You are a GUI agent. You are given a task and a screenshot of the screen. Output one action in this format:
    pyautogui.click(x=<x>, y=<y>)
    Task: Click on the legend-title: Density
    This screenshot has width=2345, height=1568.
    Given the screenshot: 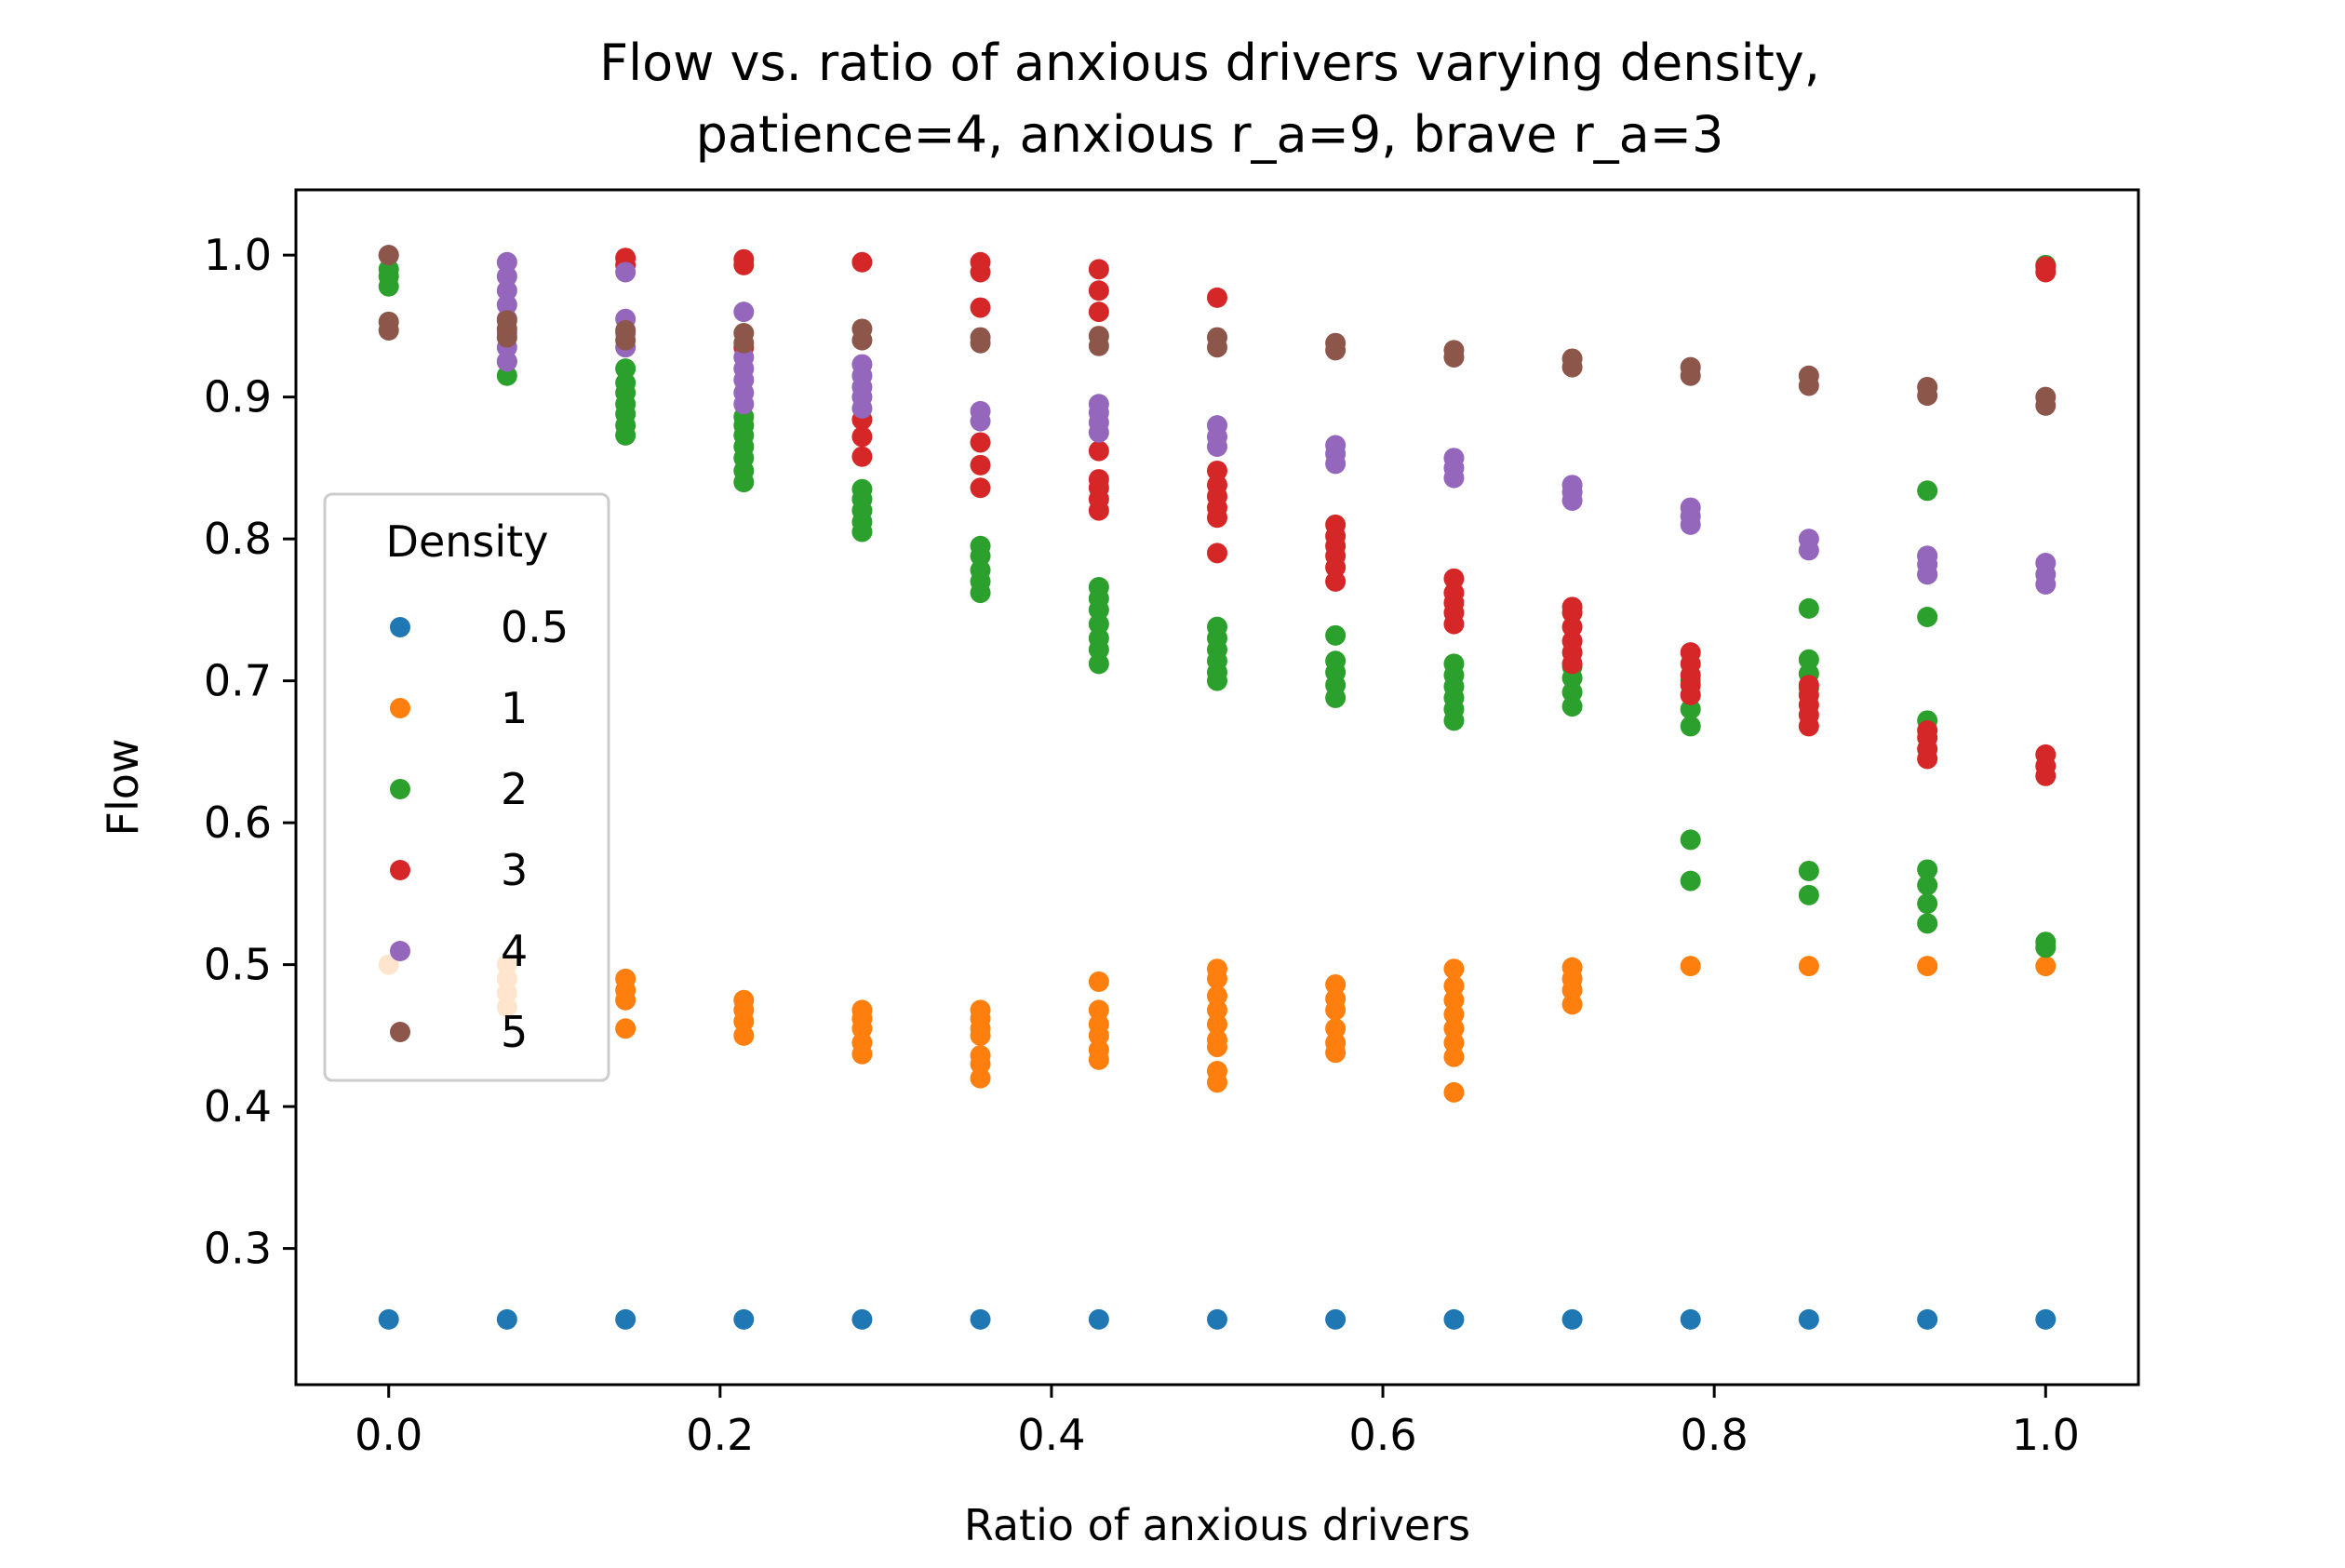 What is the action you would take?
    pyautogui.click(x=467, y=541)
    